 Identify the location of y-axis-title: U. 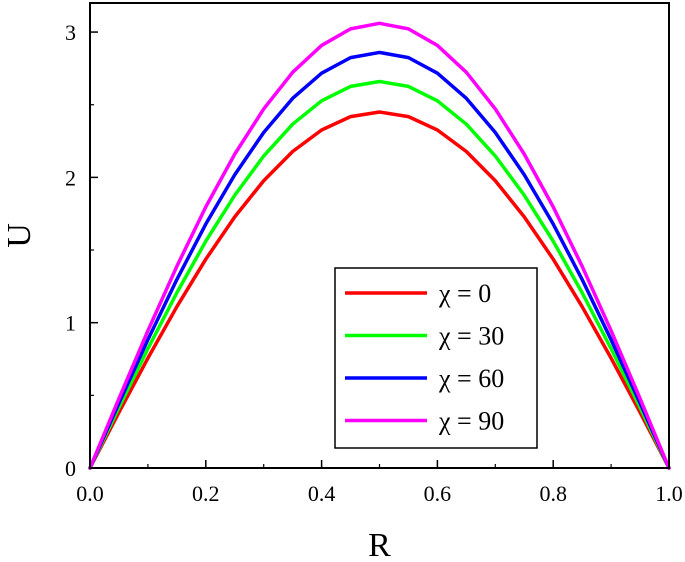
(19, 235).